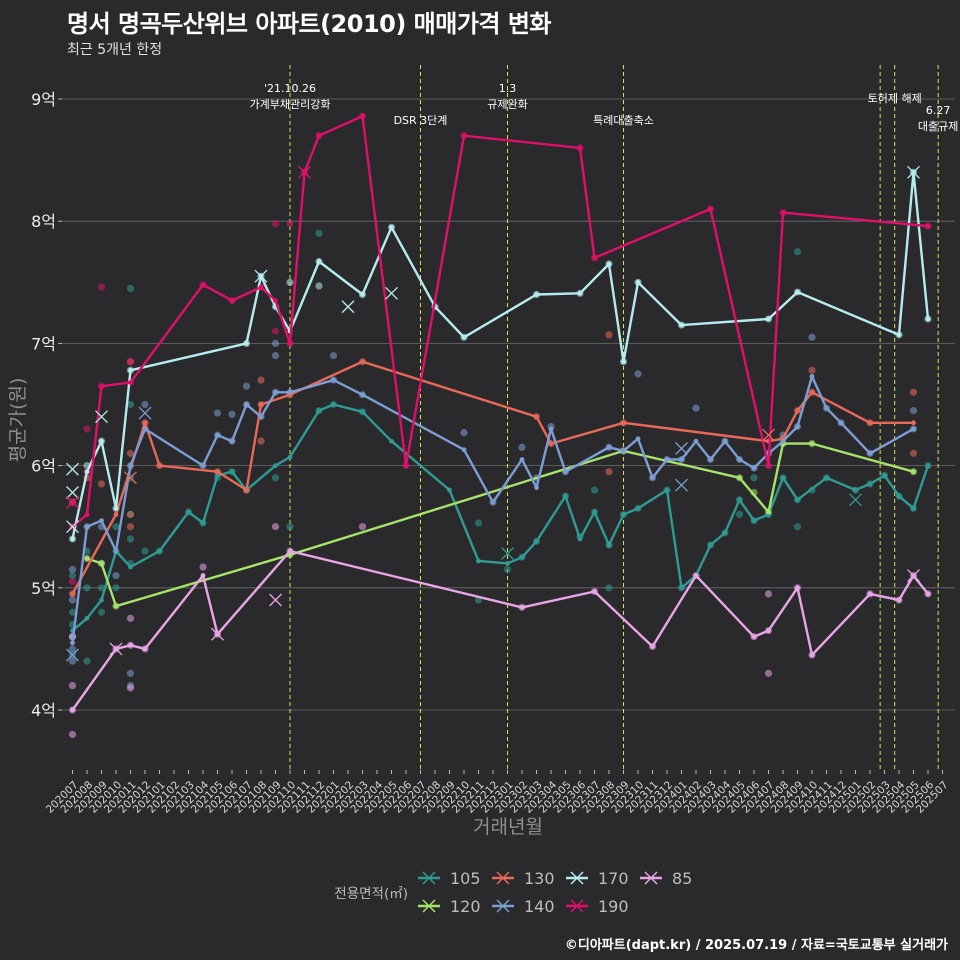 Image resolution: width=960 pixels, height=960 pixels. I want to click on event-label: 6.27, so click(938, 110).